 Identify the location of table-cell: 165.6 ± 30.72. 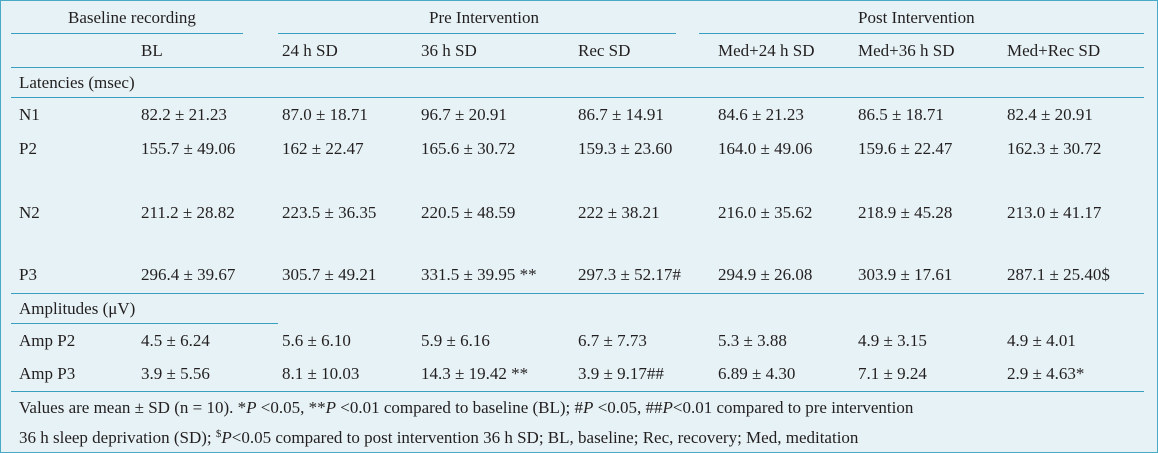
(468, 148).